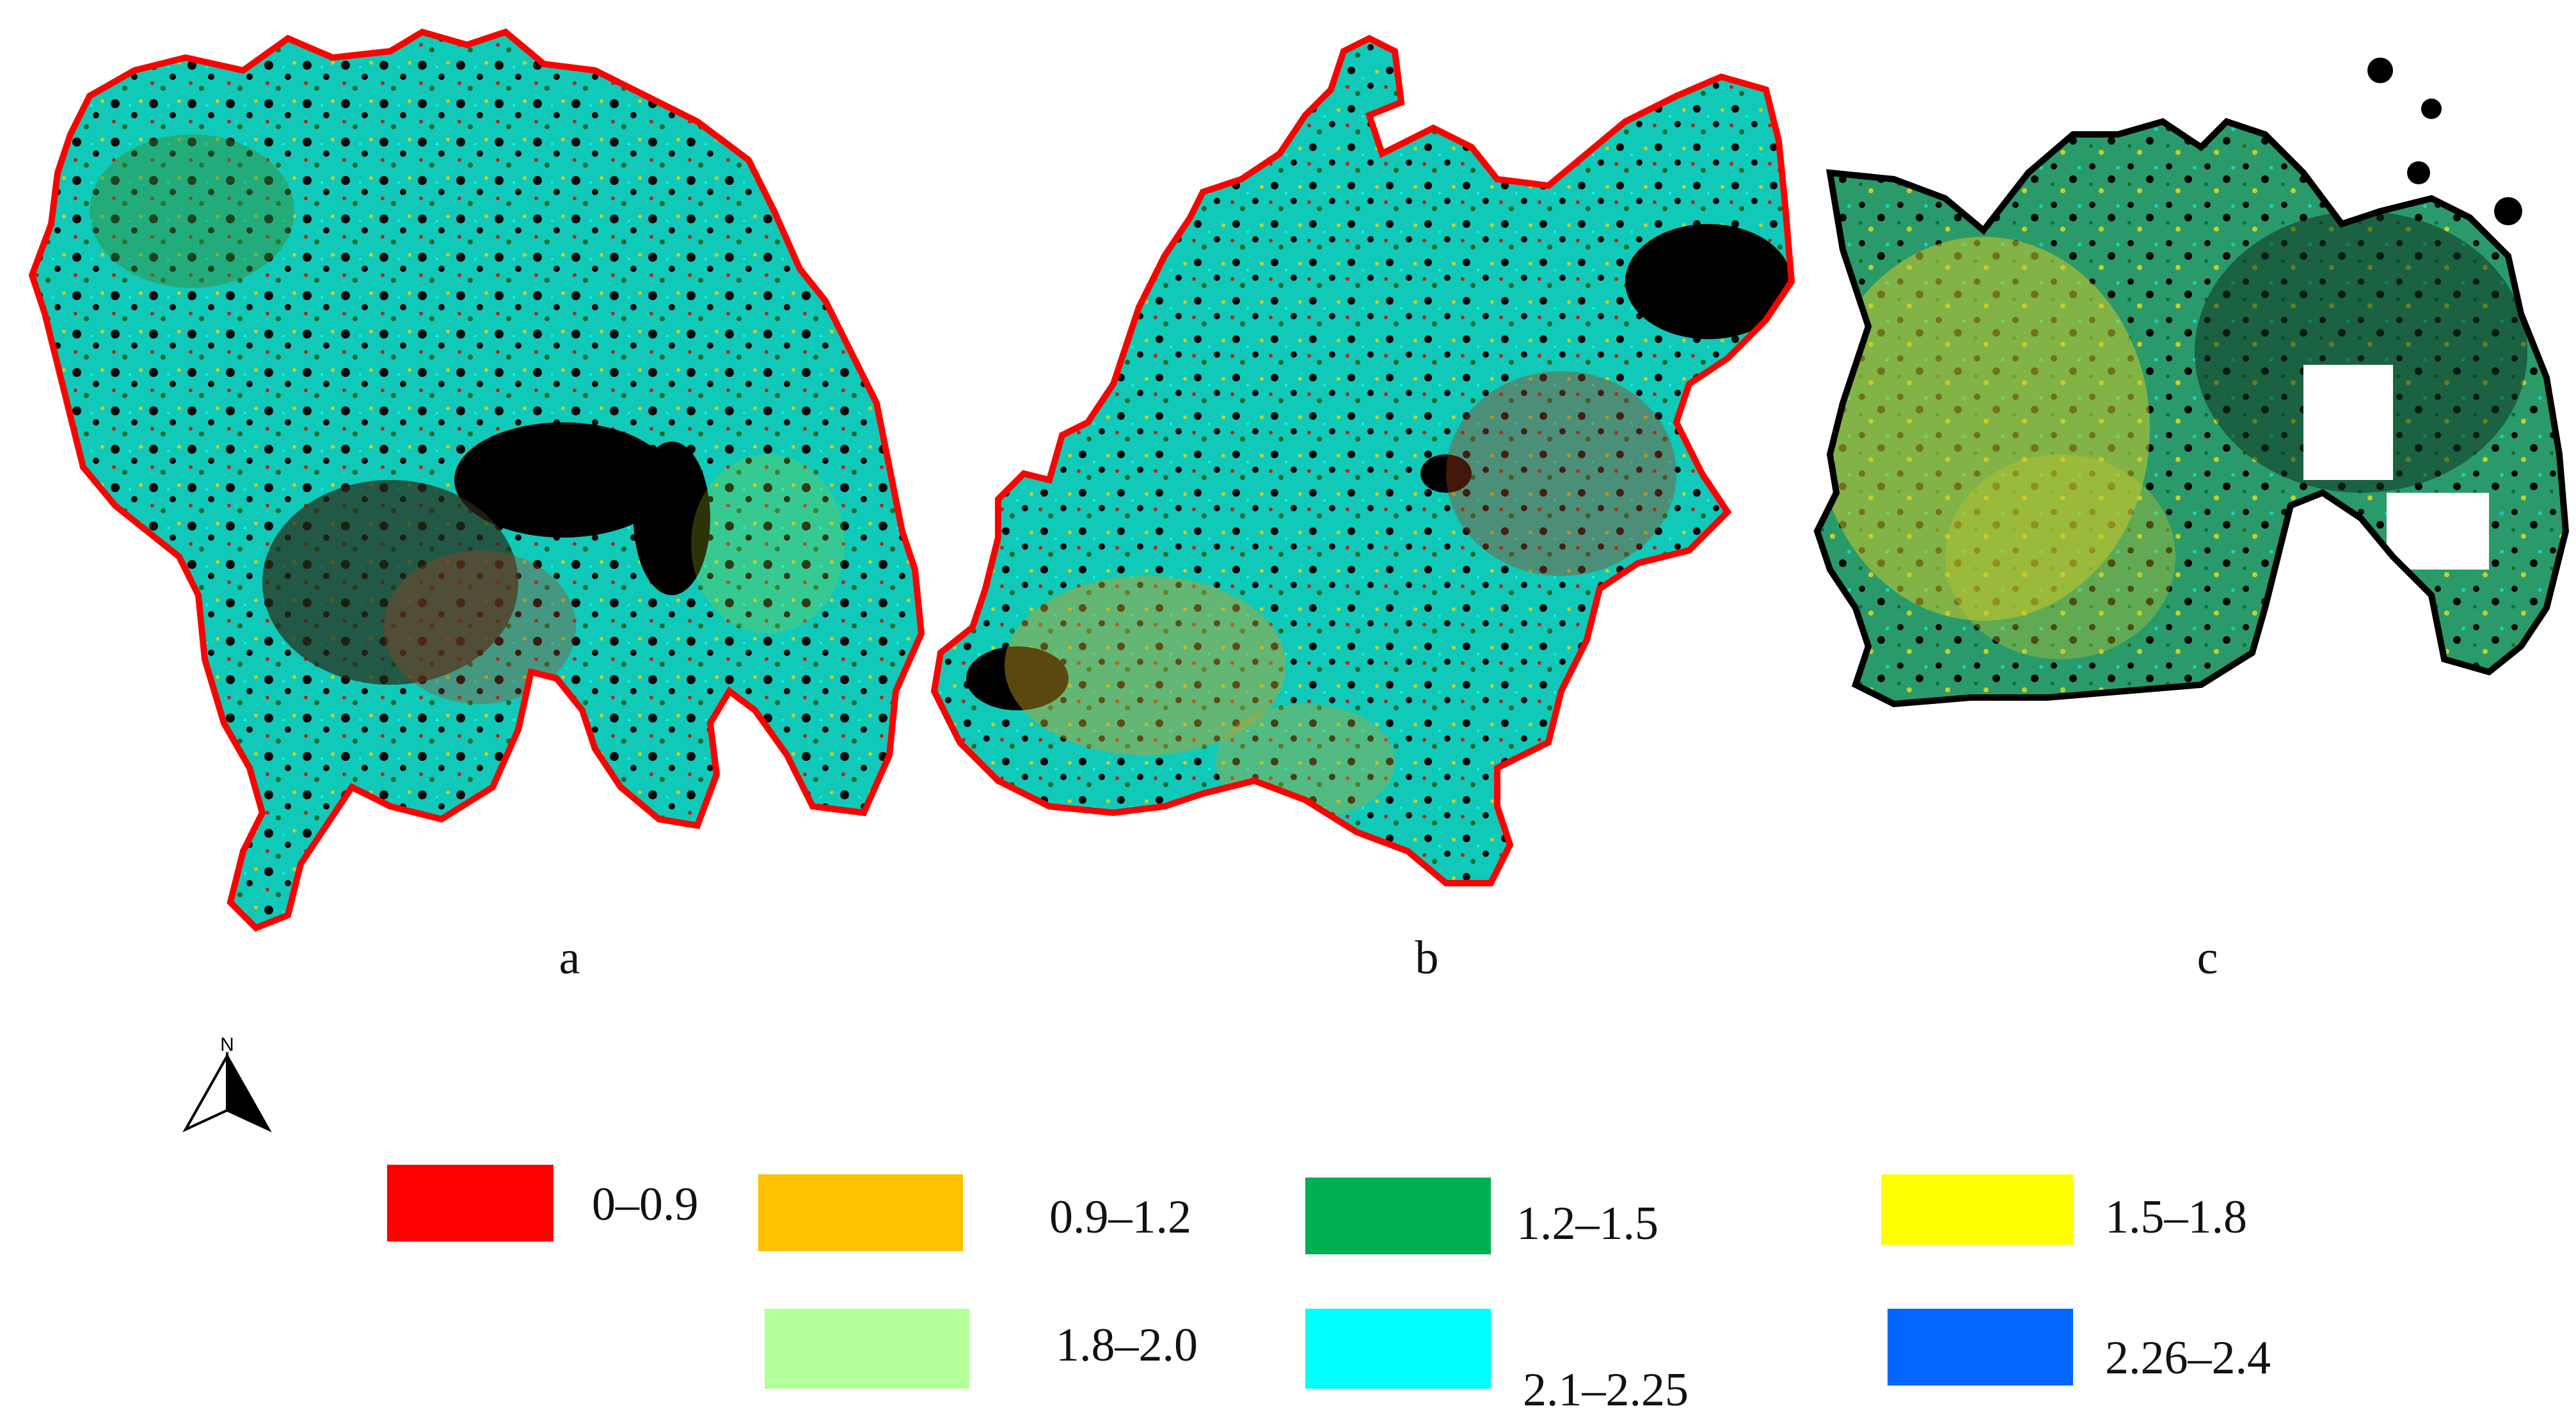 This screenshot has height=1422, width=2576. Describe the element at coordinates (646, 1204) in the screenshot. I see `legend-label-0: 0–0.9` at that location.